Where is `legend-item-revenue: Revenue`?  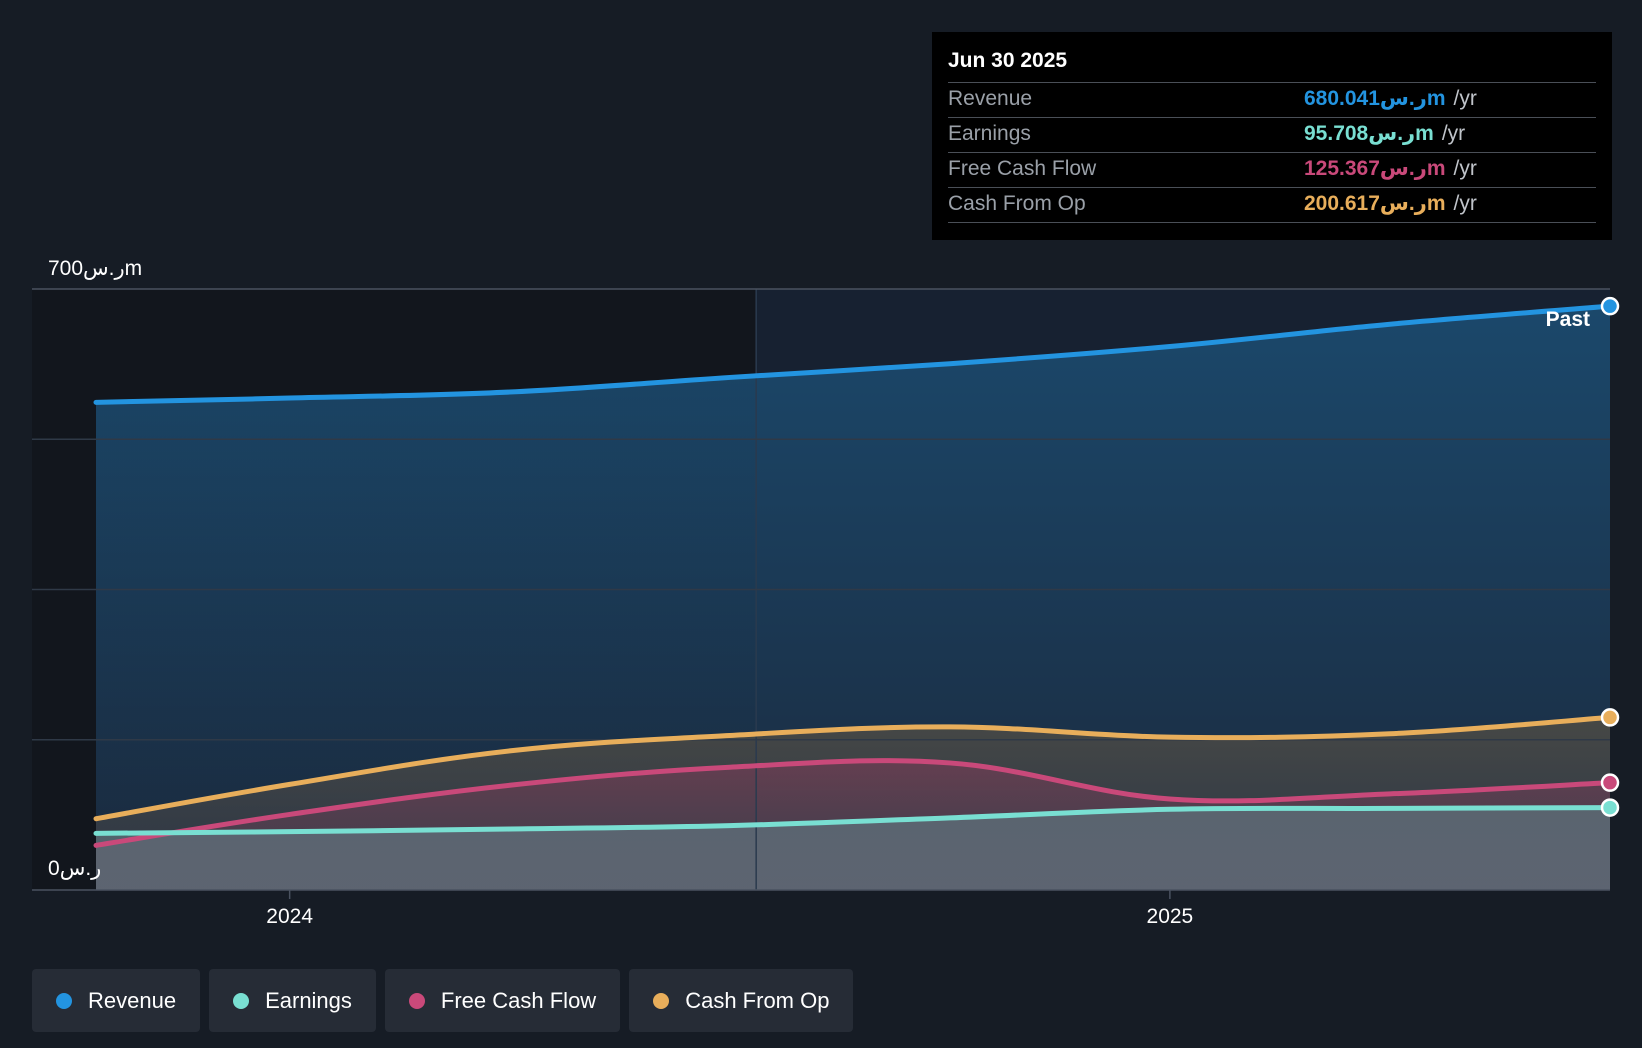 legend-item-revenue: Revenue is located at coordinates (116, 1000).